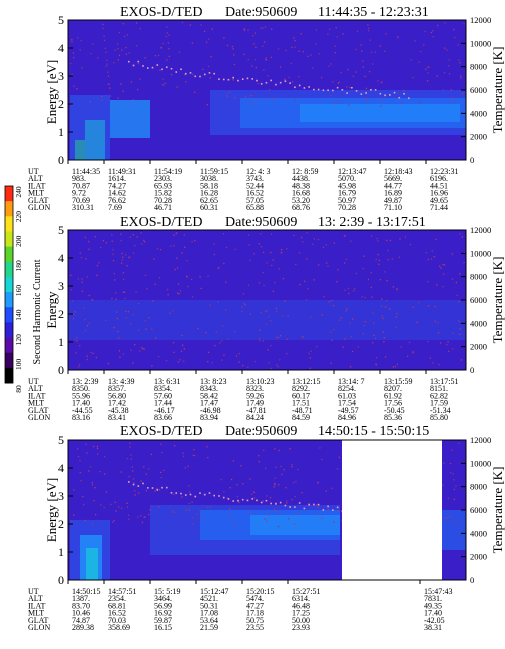 The height and width of the screenshot is (649, 505). What do you see at coordinates (163, 417) in the screenshot?
I see `table-cell: 83.66` at bounding box center [163, 417].